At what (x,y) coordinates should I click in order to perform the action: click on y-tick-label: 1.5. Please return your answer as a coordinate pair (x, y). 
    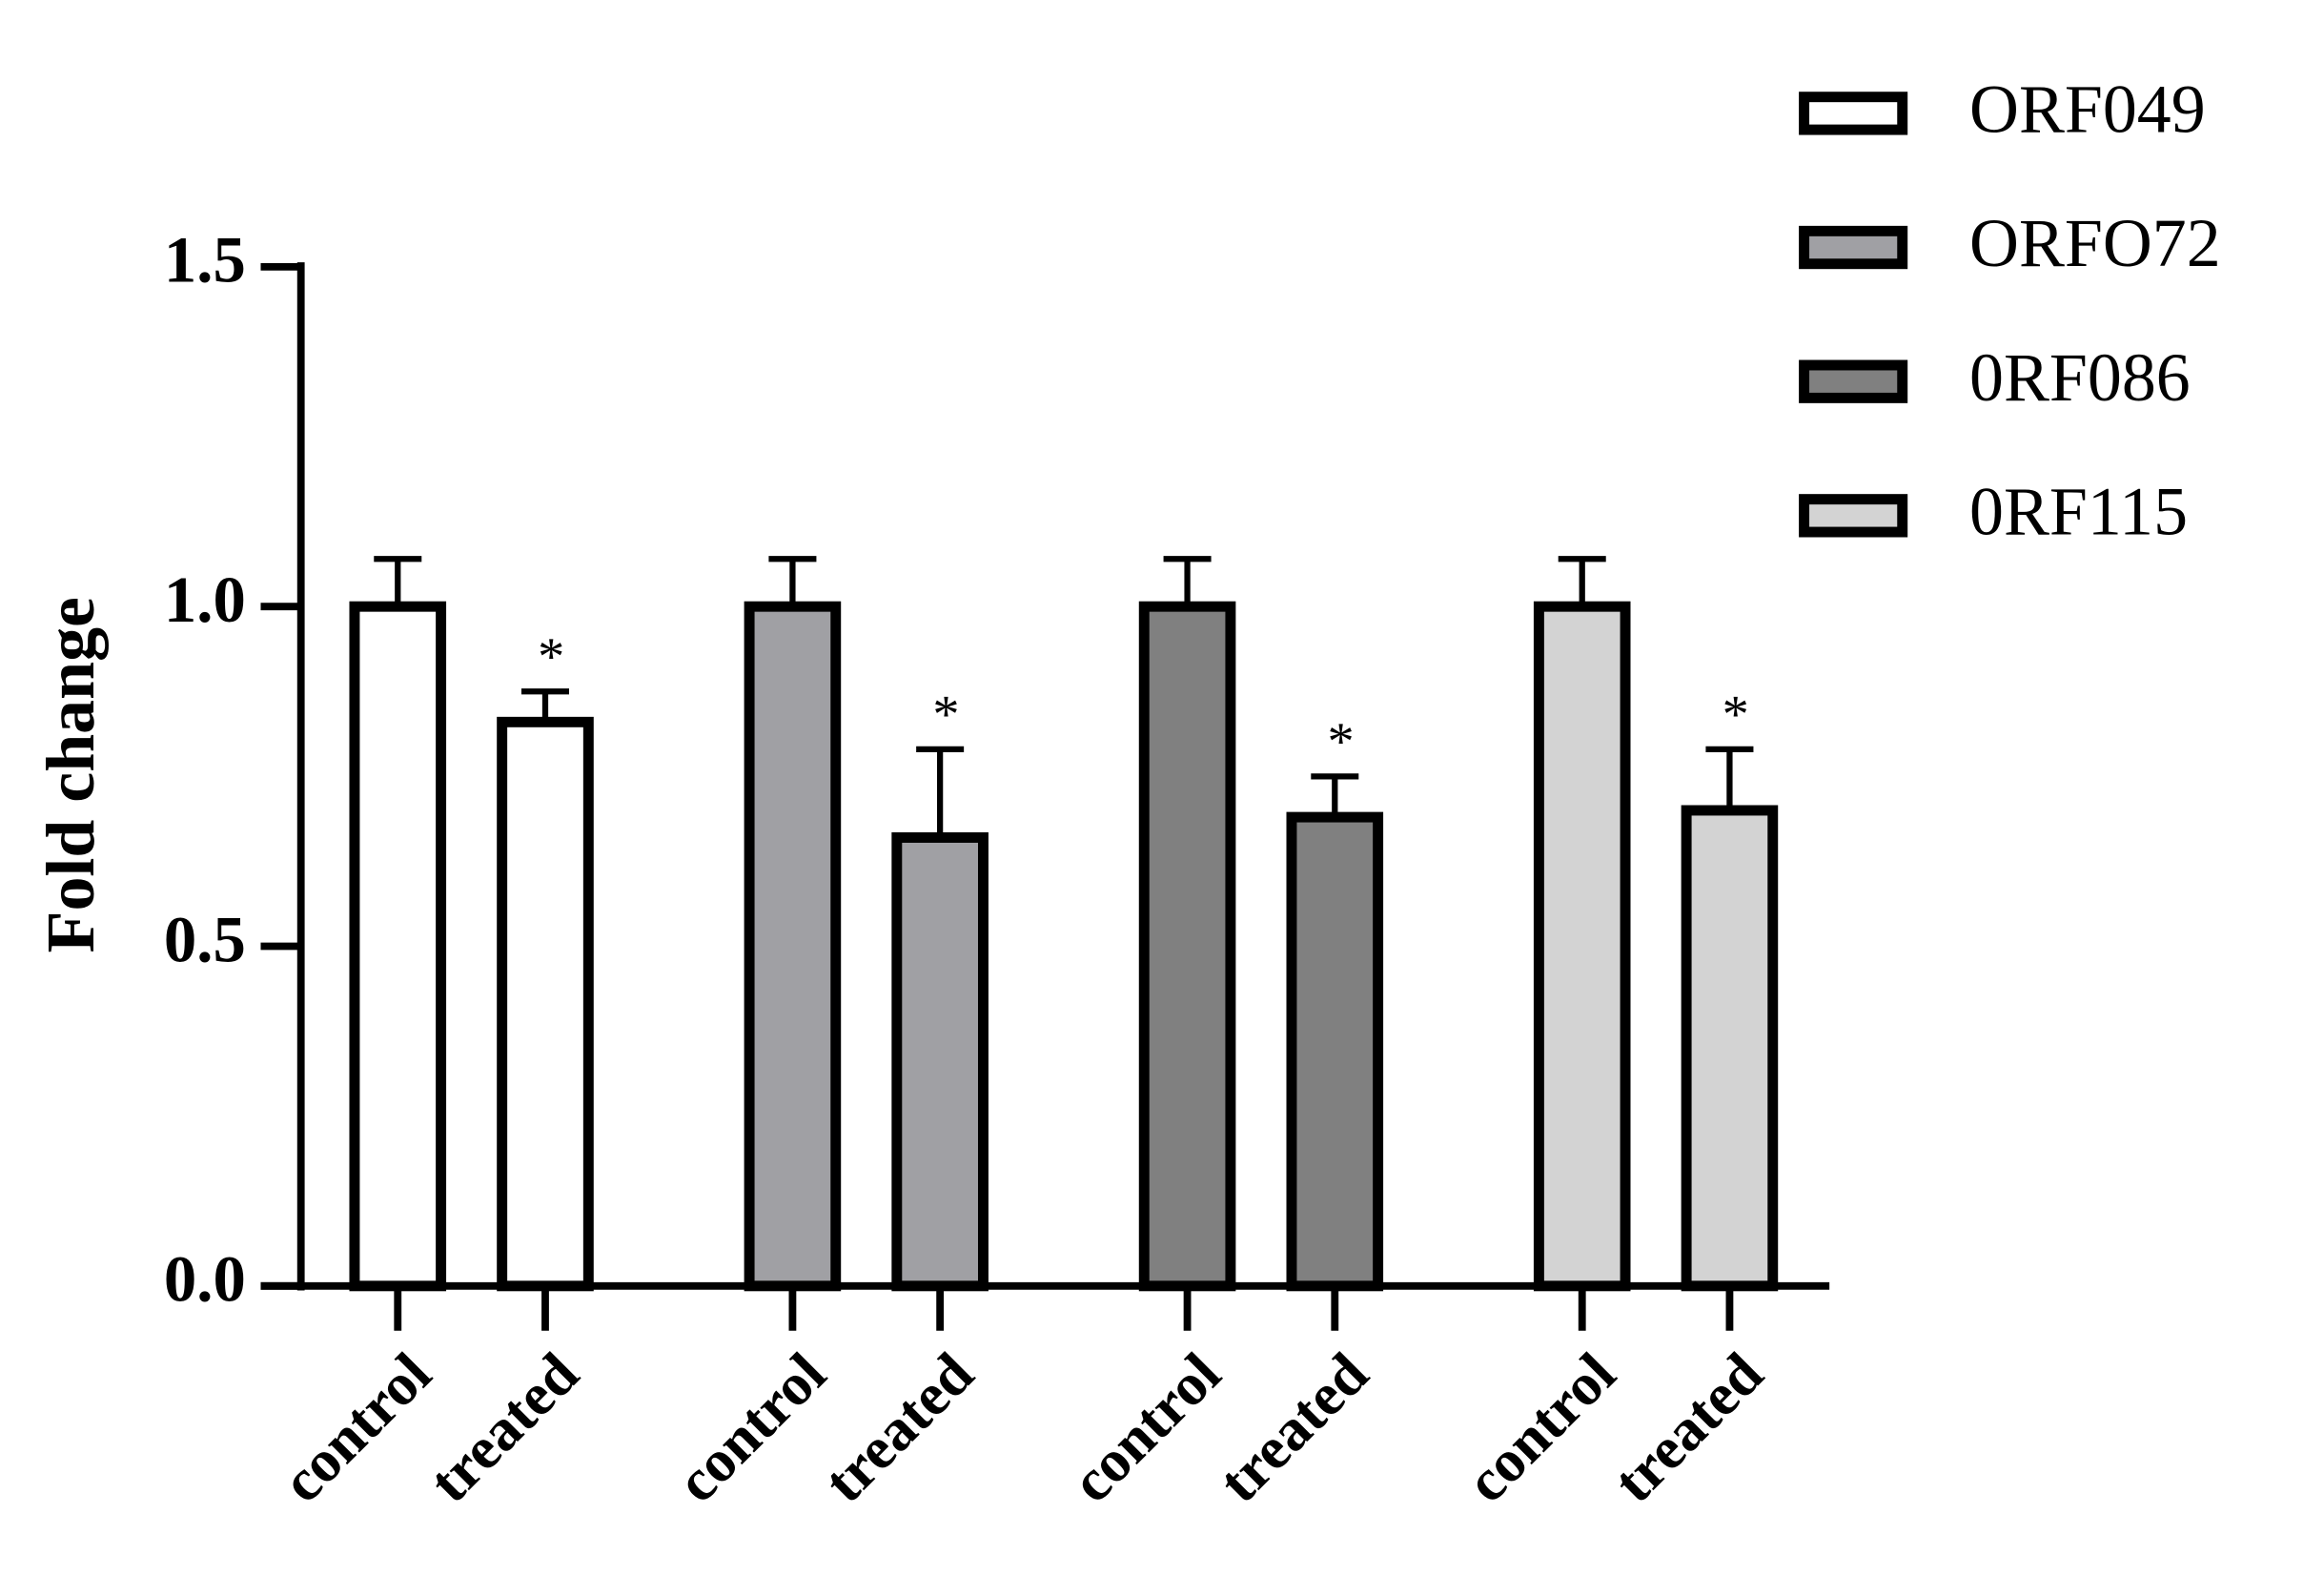
    Looking at the image, I should click on (205, 260).